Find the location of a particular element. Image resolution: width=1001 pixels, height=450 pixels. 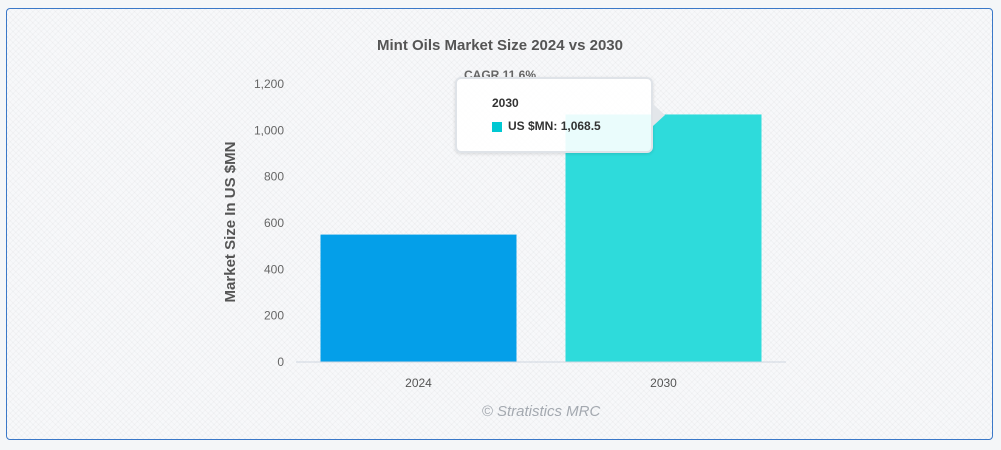

bar-2030 is located at coordinates (663, 238).